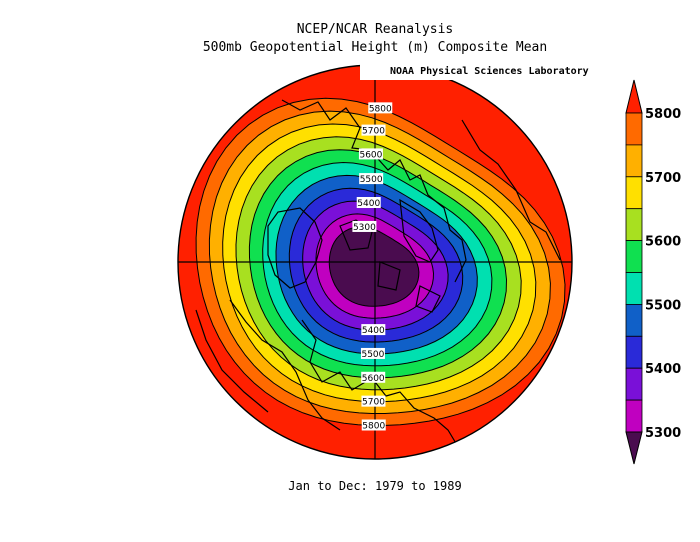 This screenshot has width=700, height=542. I want to click on coastline-hudson-bay, so click(419, 230).